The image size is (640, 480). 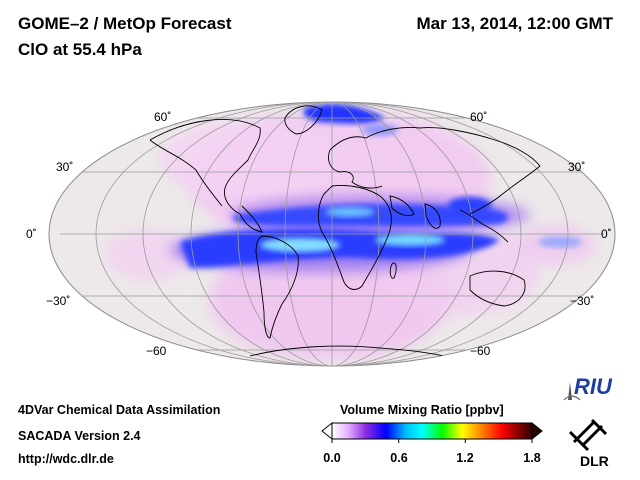 What do you see at coordinates (593, 386) in the screenshot?
I see `riu-logo-text: RIU` at bounding box center [593, 386].